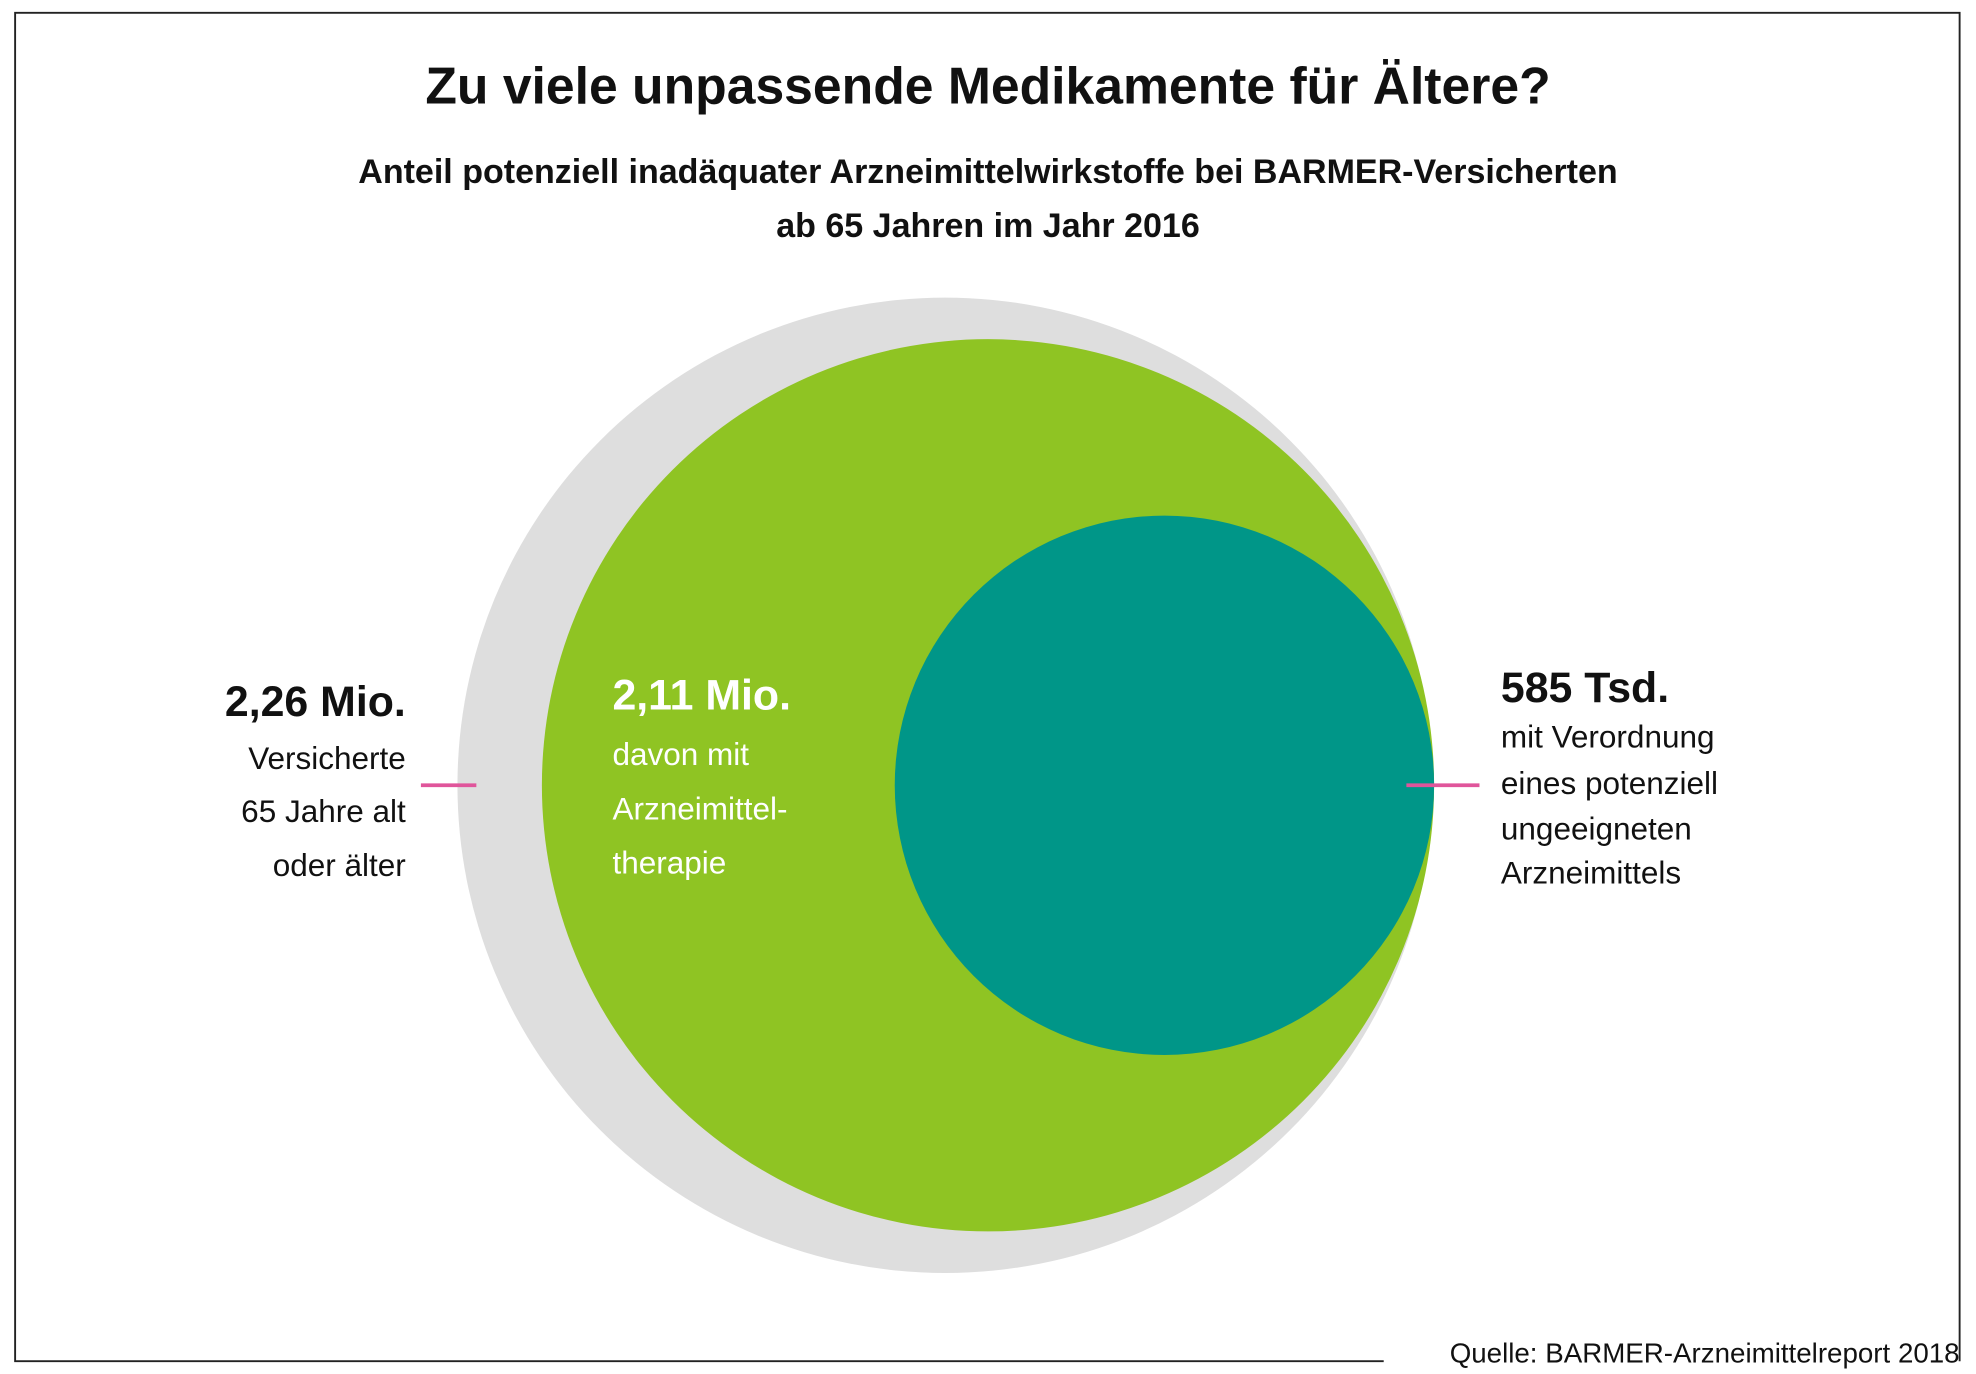  I want to click on label-line: davon mit, so click(680, 754).